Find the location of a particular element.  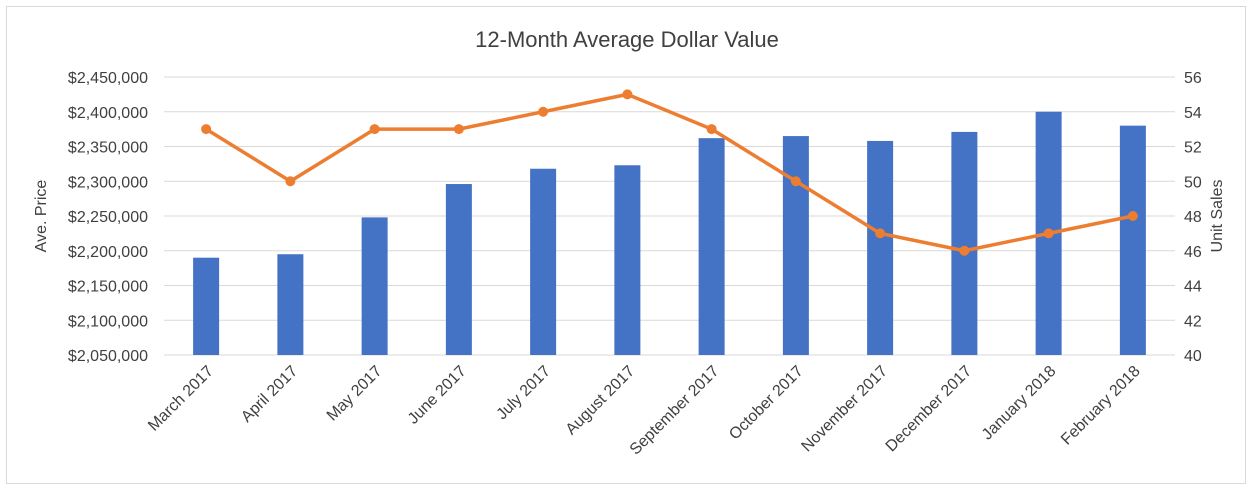

left-axis-label: Ave. Price is located at coordinates (41, 216).